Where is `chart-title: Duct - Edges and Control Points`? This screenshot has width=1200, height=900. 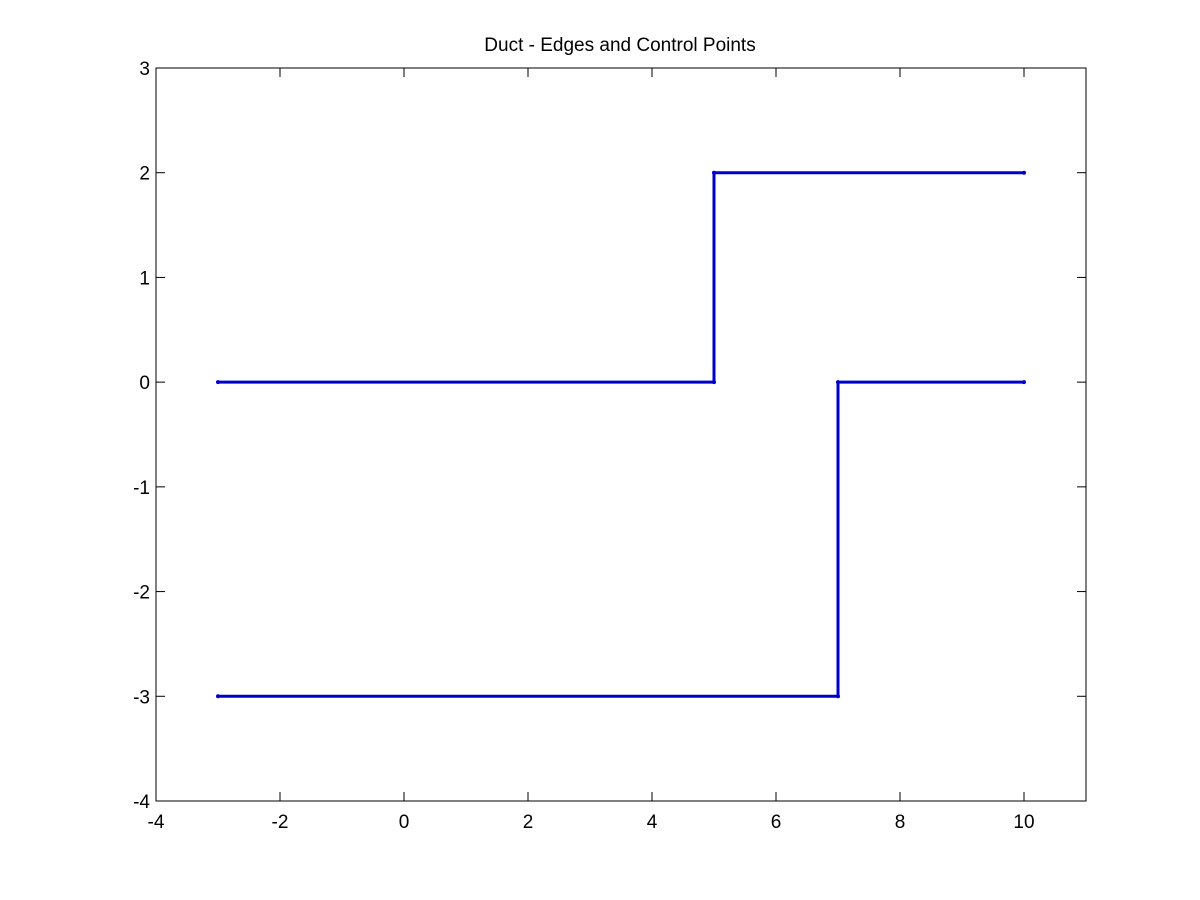
chart-title: Duct - Edges and Control Points is located at coordinates (619, 45).